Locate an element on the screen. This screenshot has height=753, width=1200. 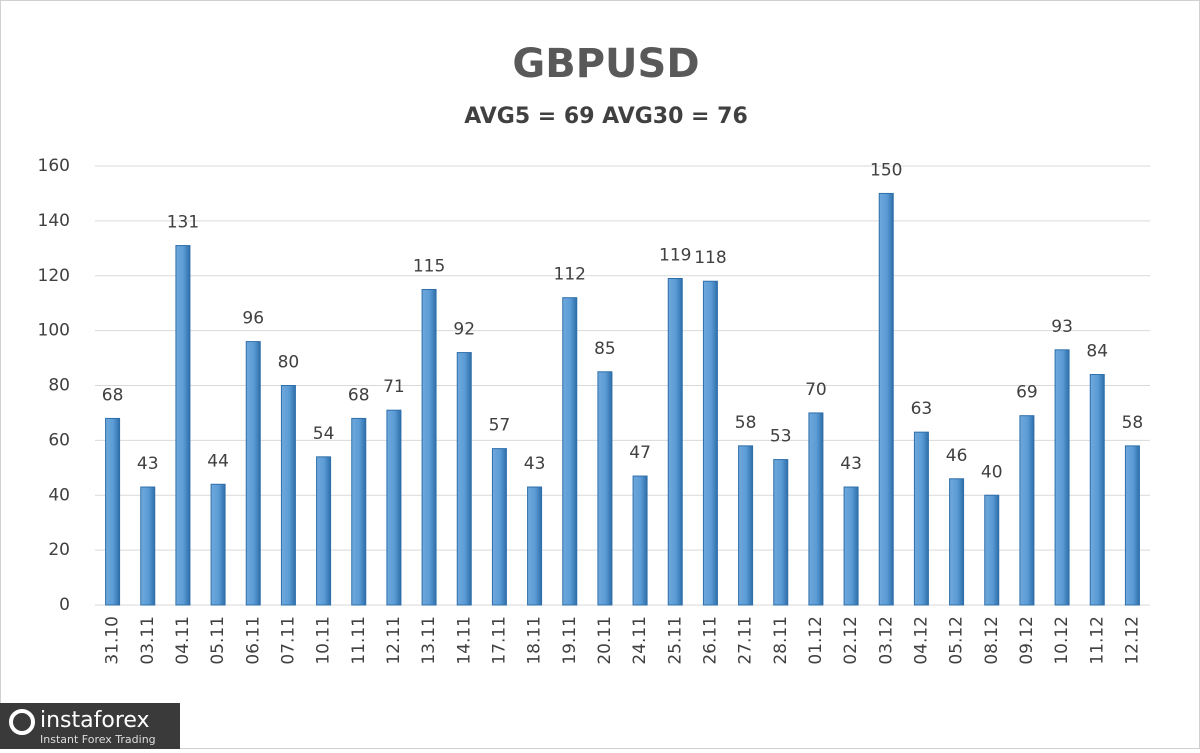
data-label: 92 is located at coordinates (464, 330).